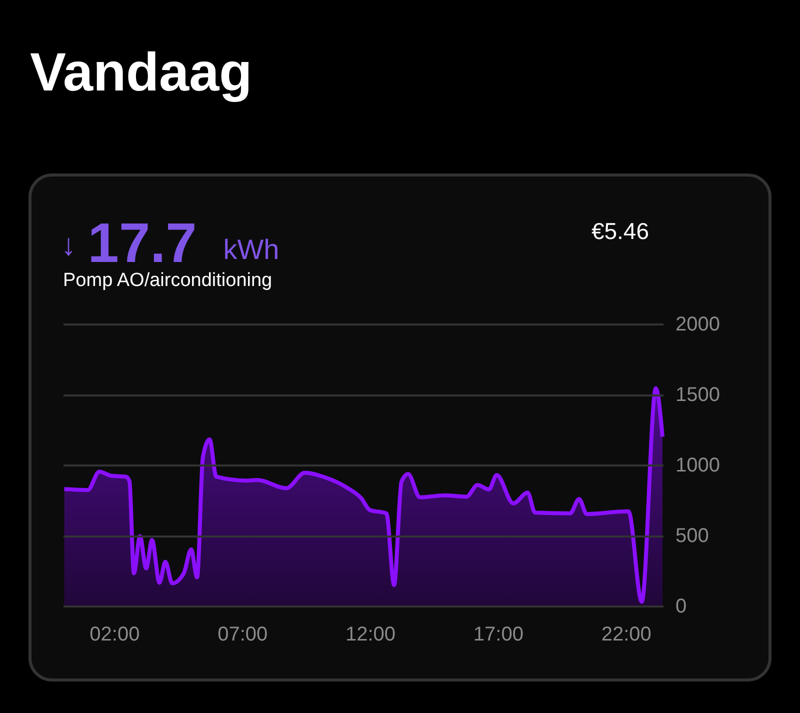 This screenshot has width=800, height=713. Describe the element at coordinates (371, 635) in the screenshot. I see `x-tick-label: 12:00` at that location.